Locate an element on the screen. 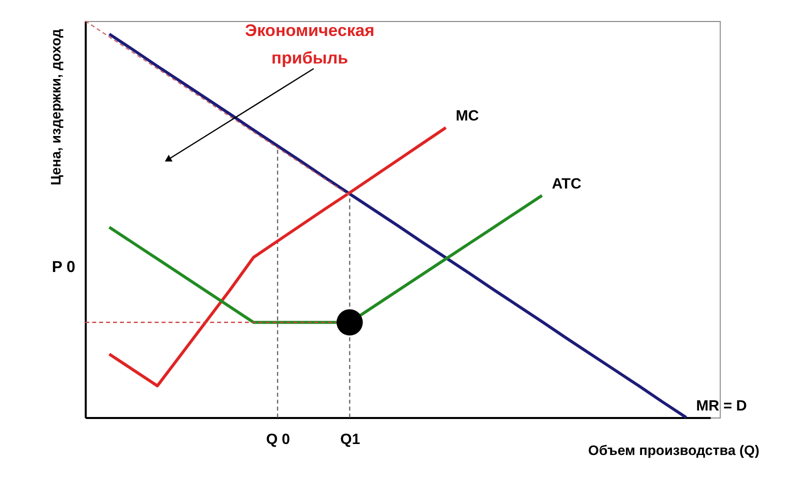 This screenshot has width=809, height=502. x-tick-label: Q1 is located at coordinates (350, 440).